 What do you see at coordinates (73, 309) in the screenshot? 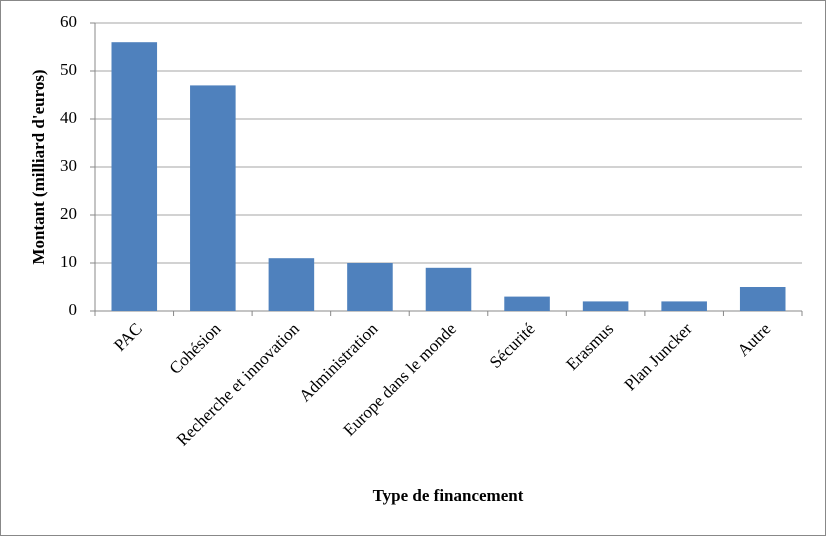
I see `y-tick-label: 0` at bounding box center [73, 309].